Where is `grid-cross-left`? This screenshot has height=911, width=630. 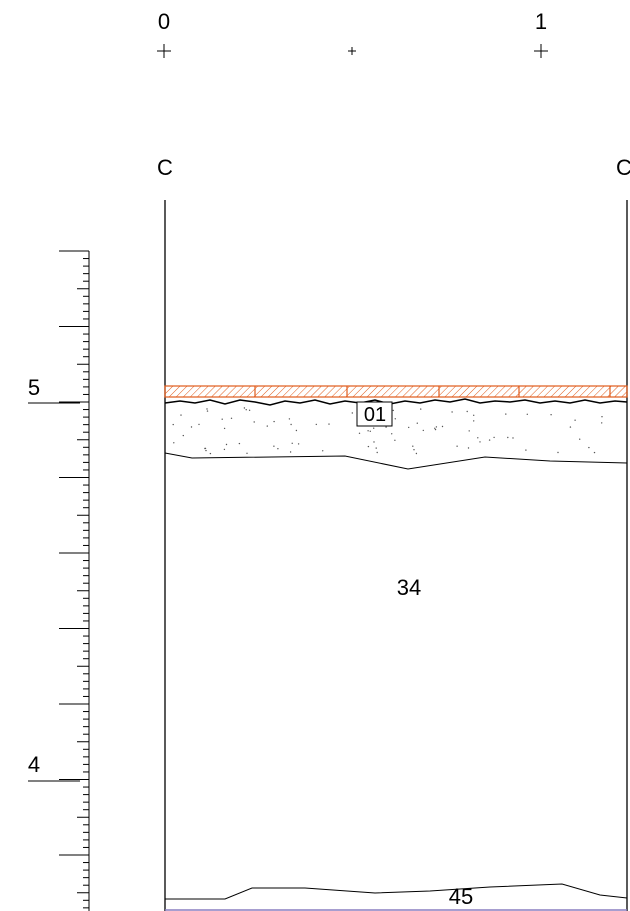 grid-cross-left is located at coordinates (164, 51).